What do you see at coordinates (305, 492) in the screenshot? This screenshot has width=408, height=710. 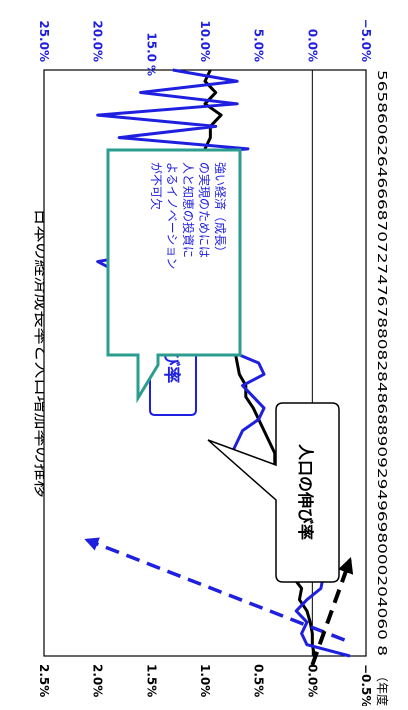 I see `pop-label-text: 人口の伸び率` at bounding box center [305, 492].